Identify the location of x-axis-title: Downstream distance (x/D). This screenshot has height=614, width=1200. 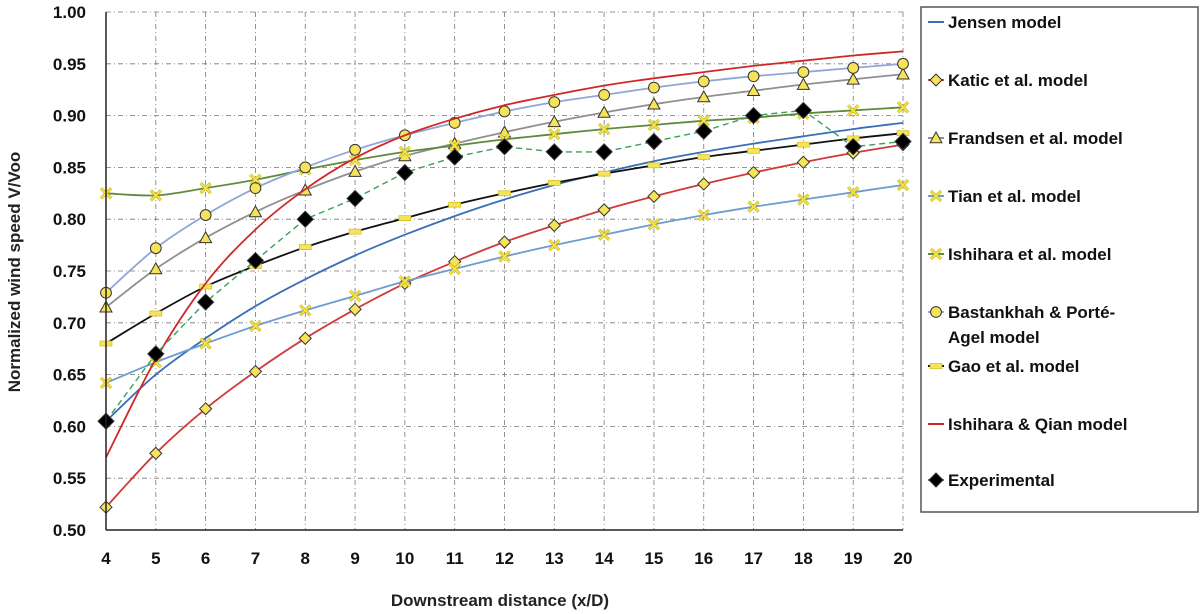
(500, 600).